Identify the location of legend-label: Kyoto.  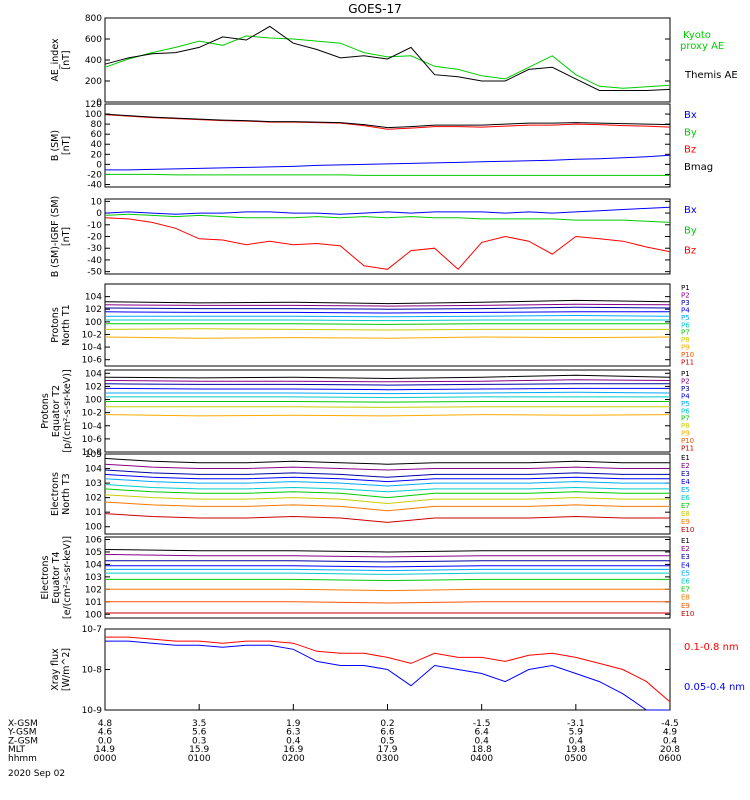
(697, 35).